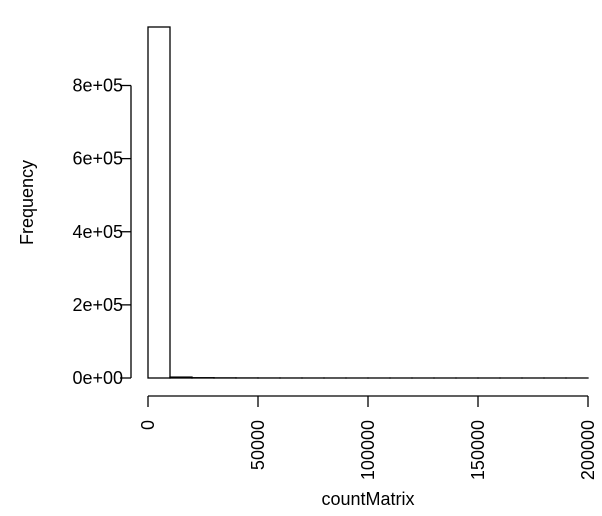 The image size is (602, 516). What do you see at coordinates (27, 202) in the screenshot?
I see `y-axis-title: Frequency` at bounding box center [27, 202].